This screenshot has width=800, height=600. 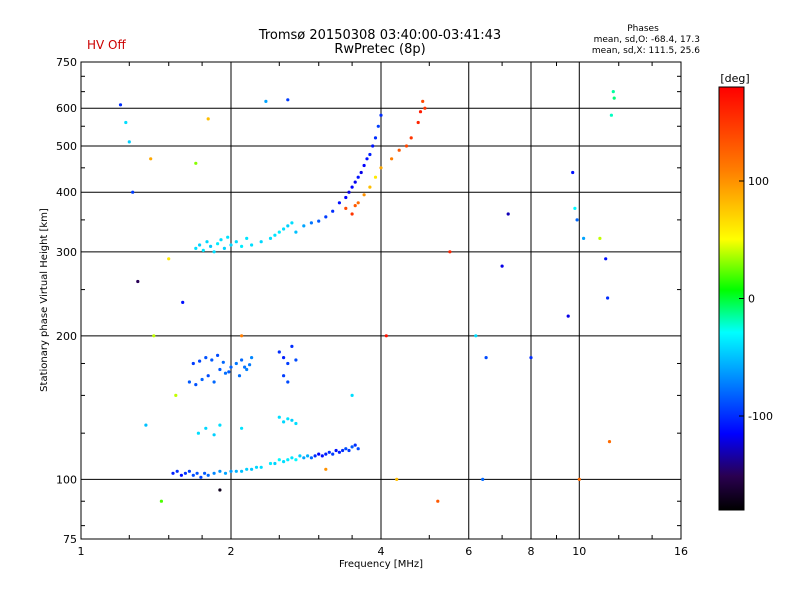 I want to click on x-tick-label-2: 4, so click(x=381, y=551).